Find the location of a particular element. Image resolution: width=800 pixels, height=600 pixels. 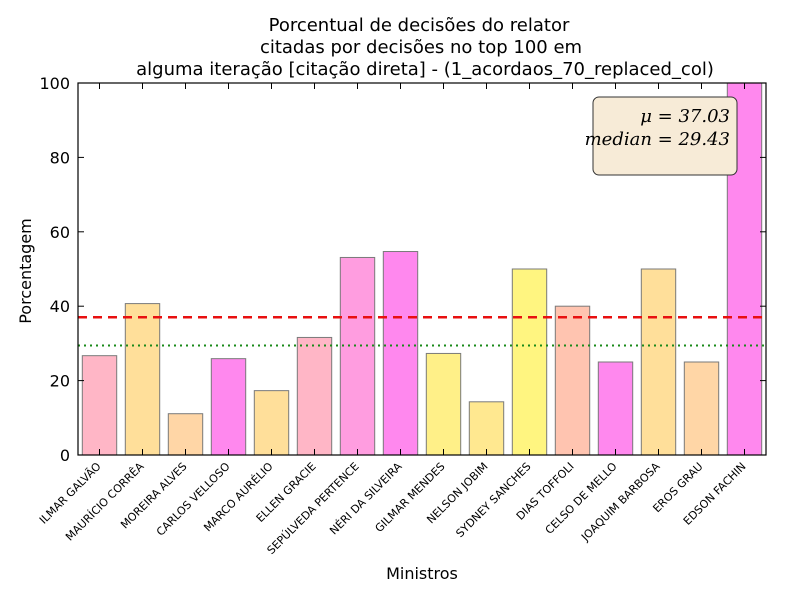

y-tick-label: 40 is located at coordinates (60, 306).